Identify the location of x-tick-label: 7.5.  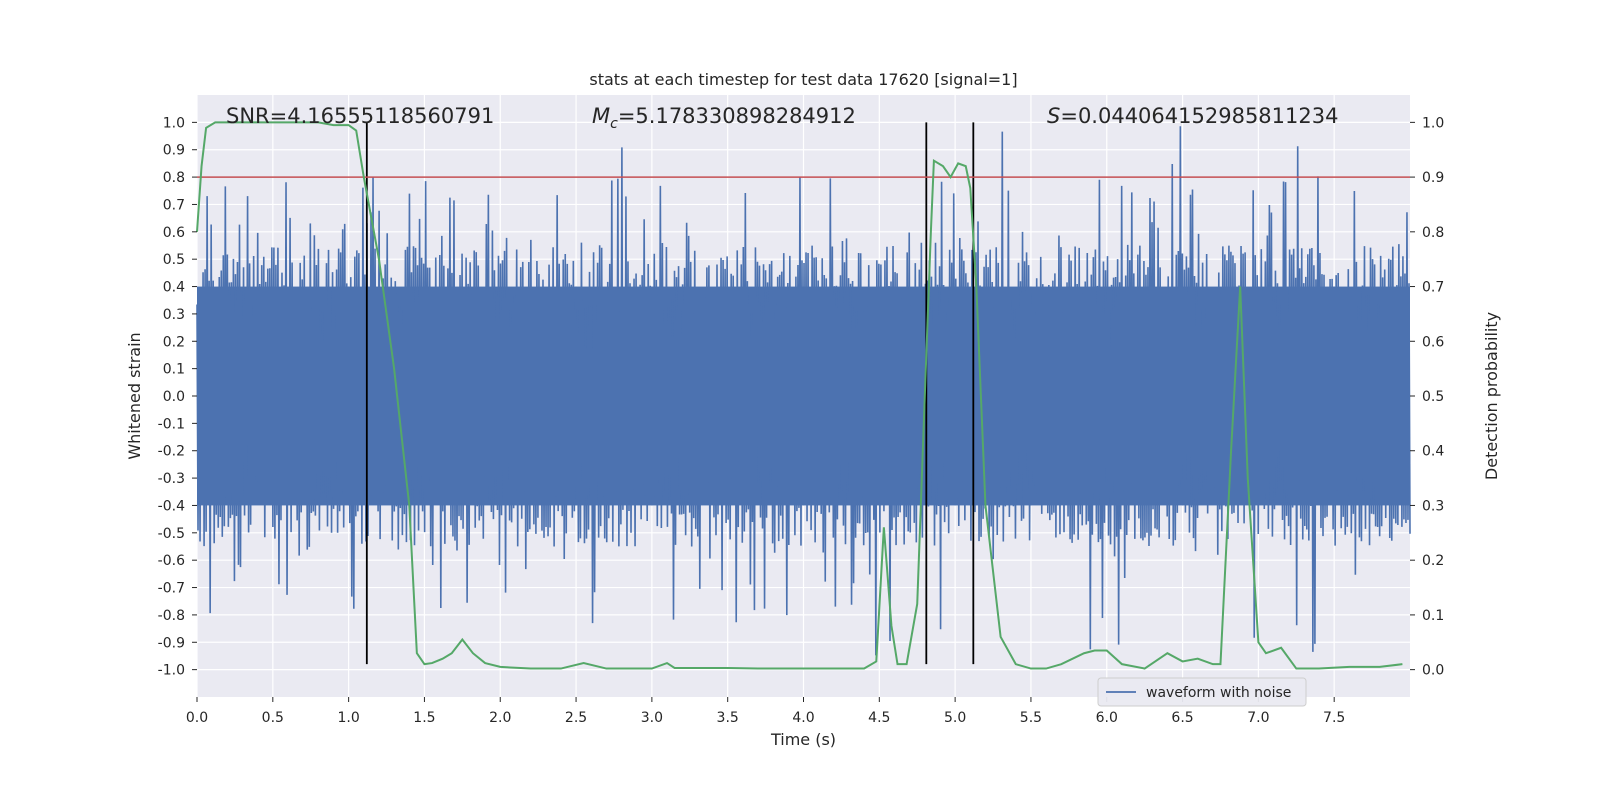
(1334, 718).